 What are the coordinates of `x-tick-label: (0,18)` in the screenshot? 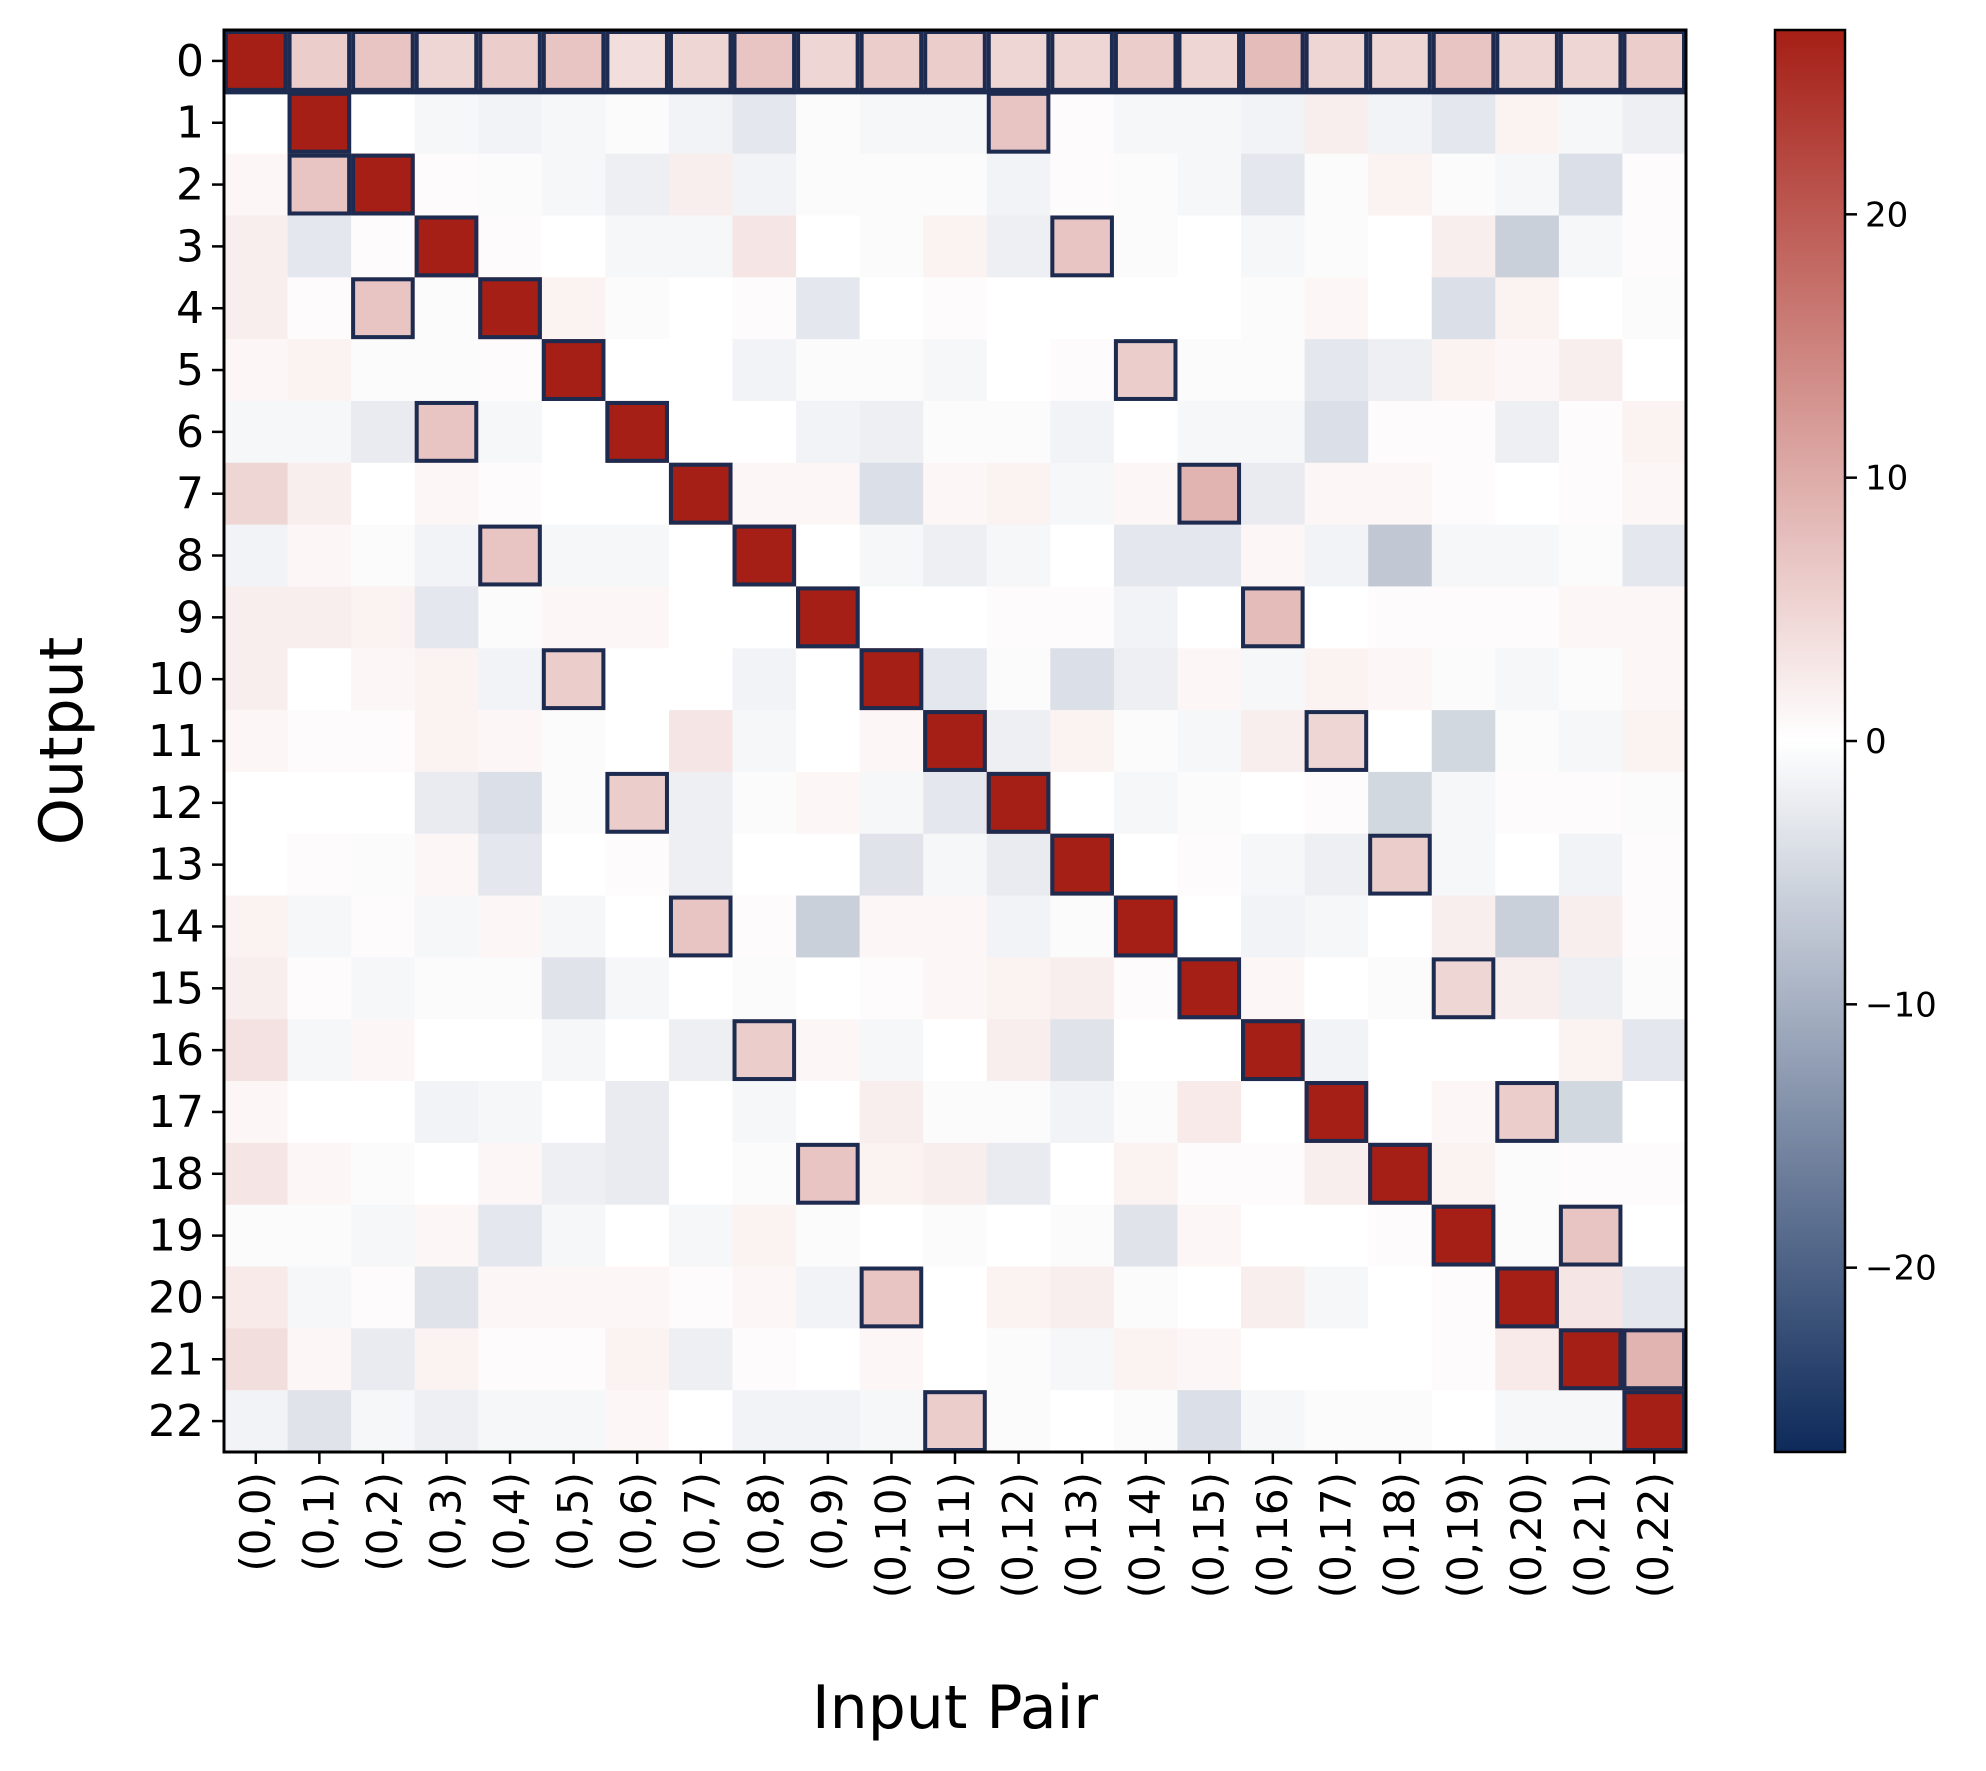 It's located at (1399, 1535).